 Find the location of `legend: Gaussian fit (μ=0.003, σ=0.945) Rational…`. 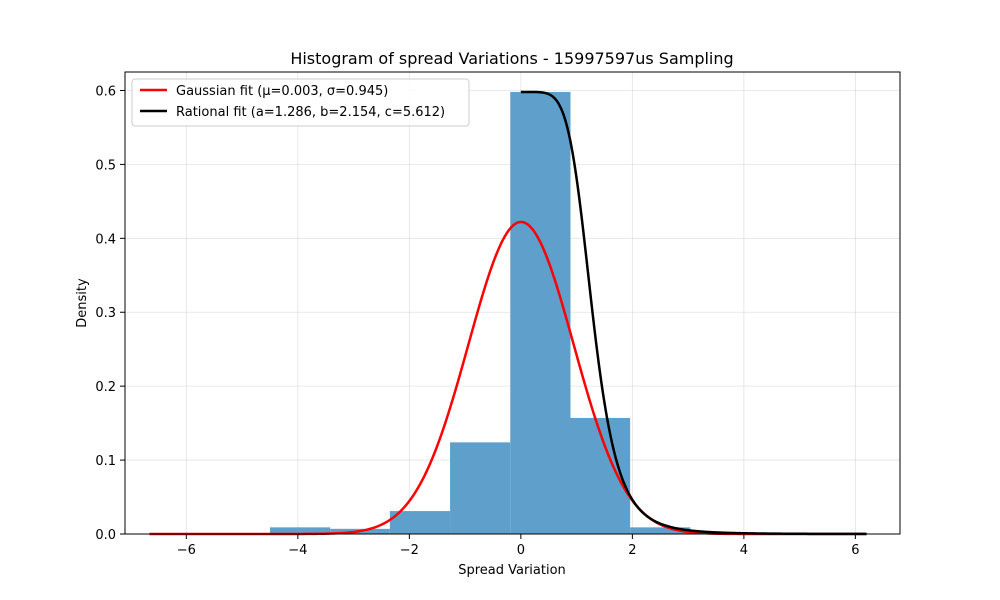

legend: Gaussian fit (μ=0.003, σ=0.945) Rational… is located at coordinates (300, 102).